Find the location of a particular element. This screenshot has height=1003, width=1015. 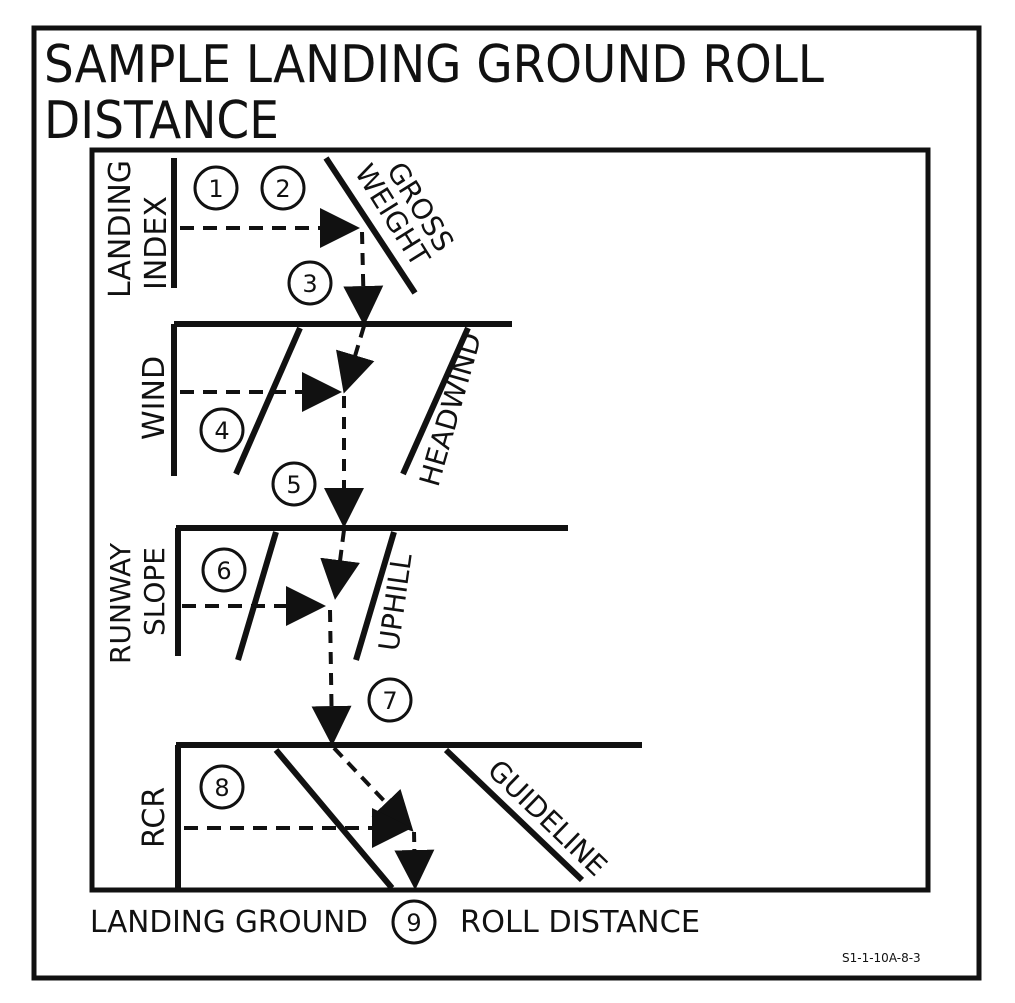

step-9-number: 9 is located at coordinates (413, 923).